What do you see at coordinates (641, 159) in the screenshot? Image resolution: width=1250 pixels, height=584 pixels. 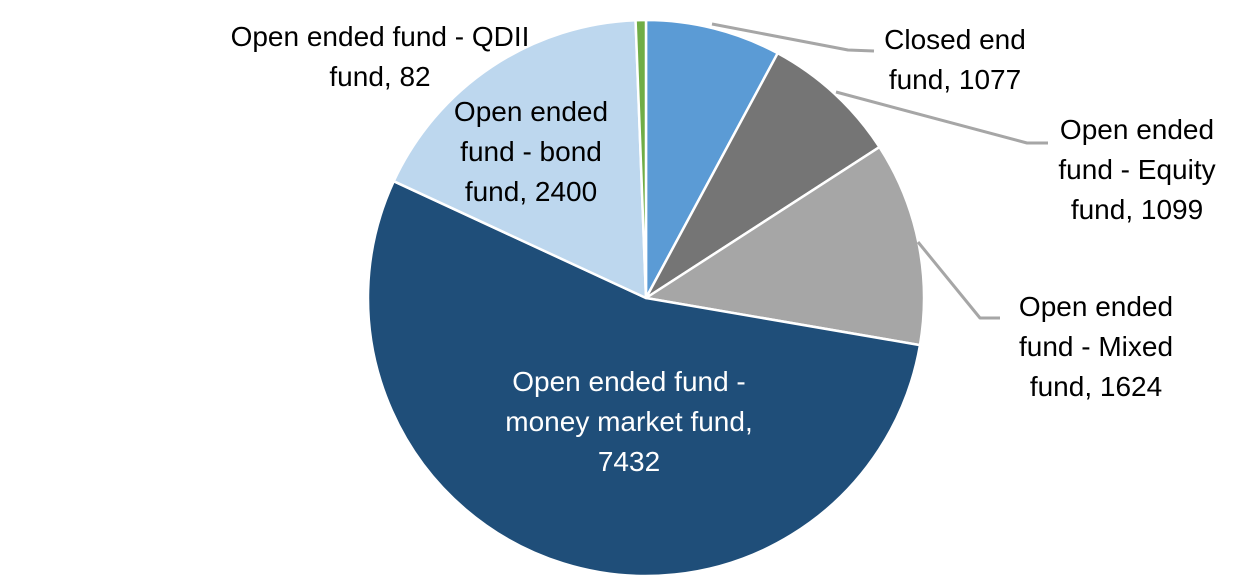 I see `pie-slice-qdii-fund` at bounding box center [641, 159].